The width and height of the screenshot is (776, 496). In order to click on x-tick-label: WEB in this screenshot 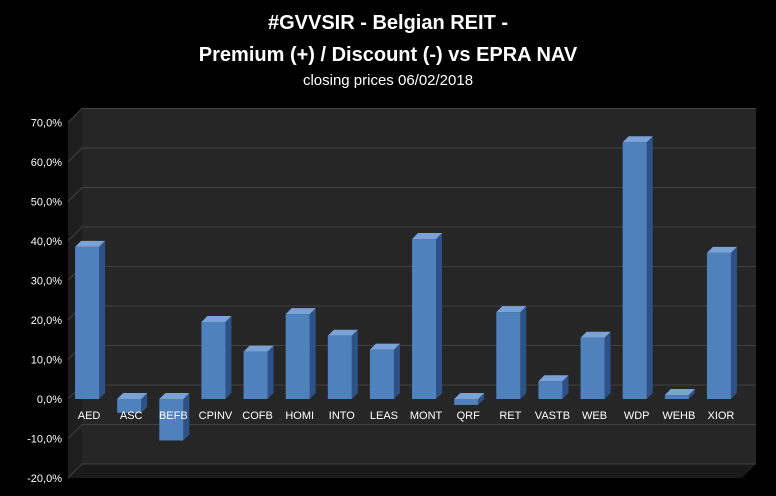, I will do `click(594, 416)`.